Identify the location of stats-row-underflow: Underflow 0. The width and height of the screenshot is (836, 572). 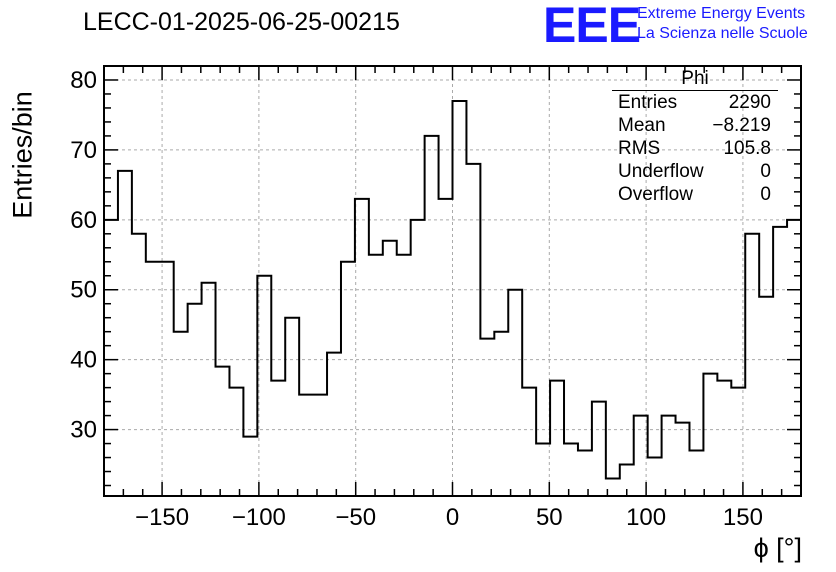
(695, 171).